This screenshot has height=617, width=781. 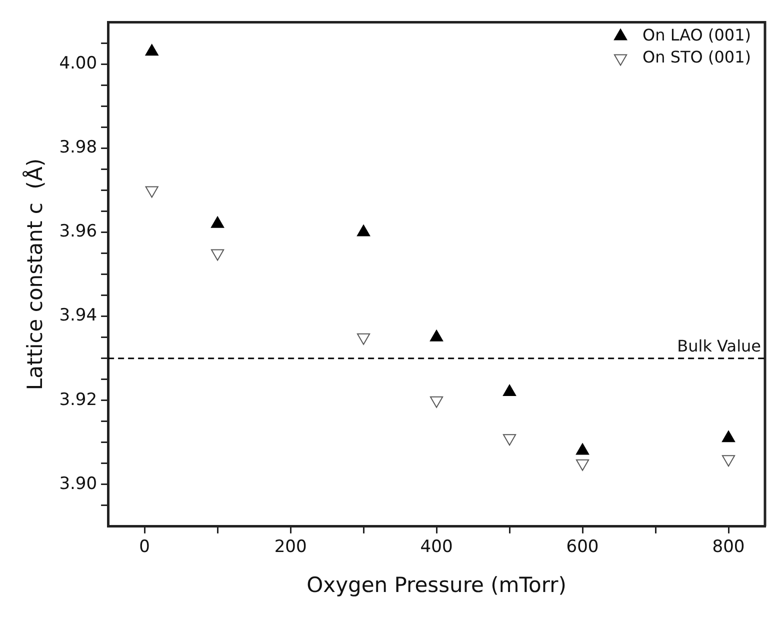 I want to click on y-tick-label: 3.90, so click(x=78, y=484).